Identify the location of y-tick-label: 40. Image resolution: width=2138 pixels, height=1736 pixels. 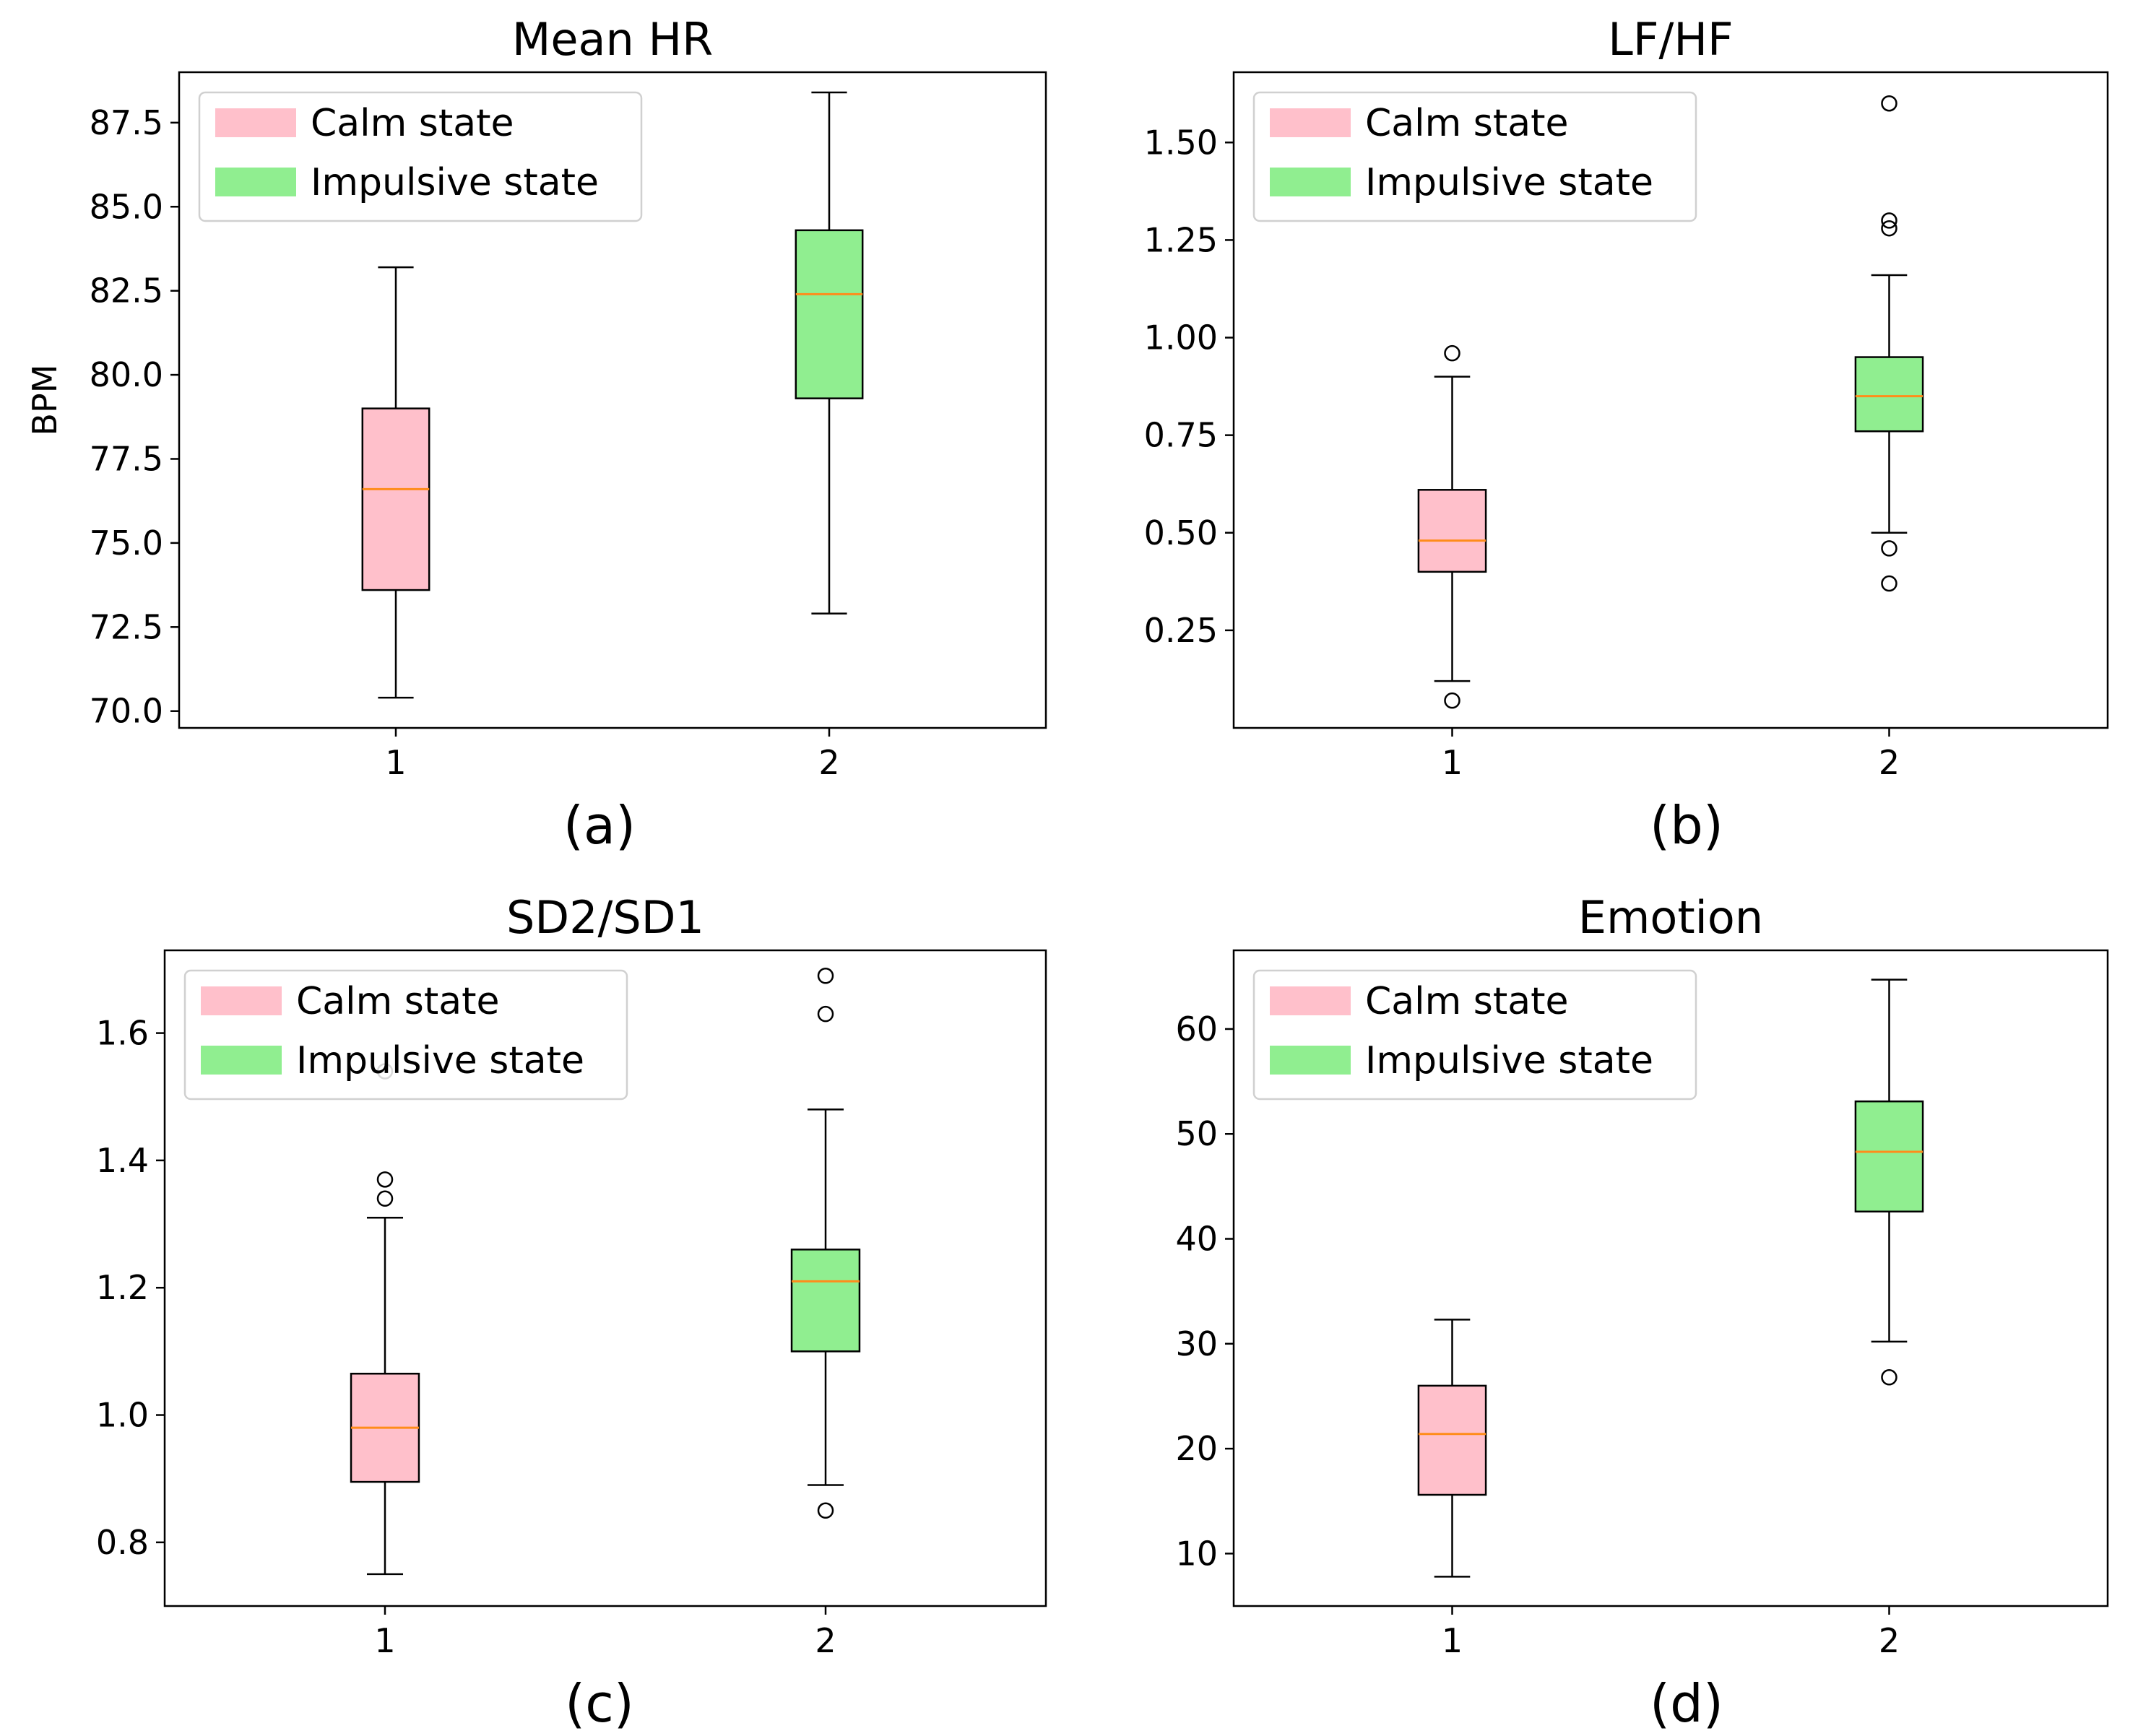
(1196, 1239).